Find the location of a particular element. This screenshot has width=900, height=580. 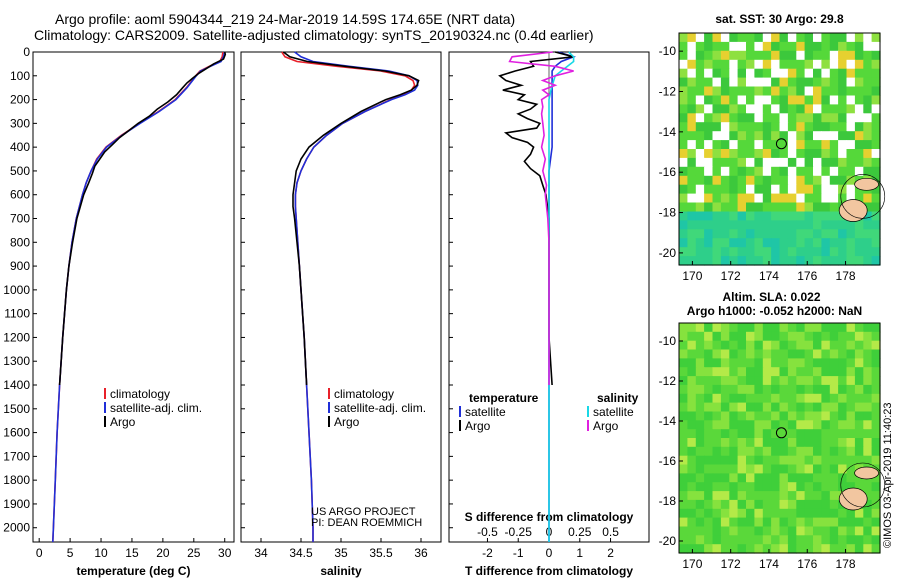

depth-tick-label: 1400 is located at coordinates (16, 385).